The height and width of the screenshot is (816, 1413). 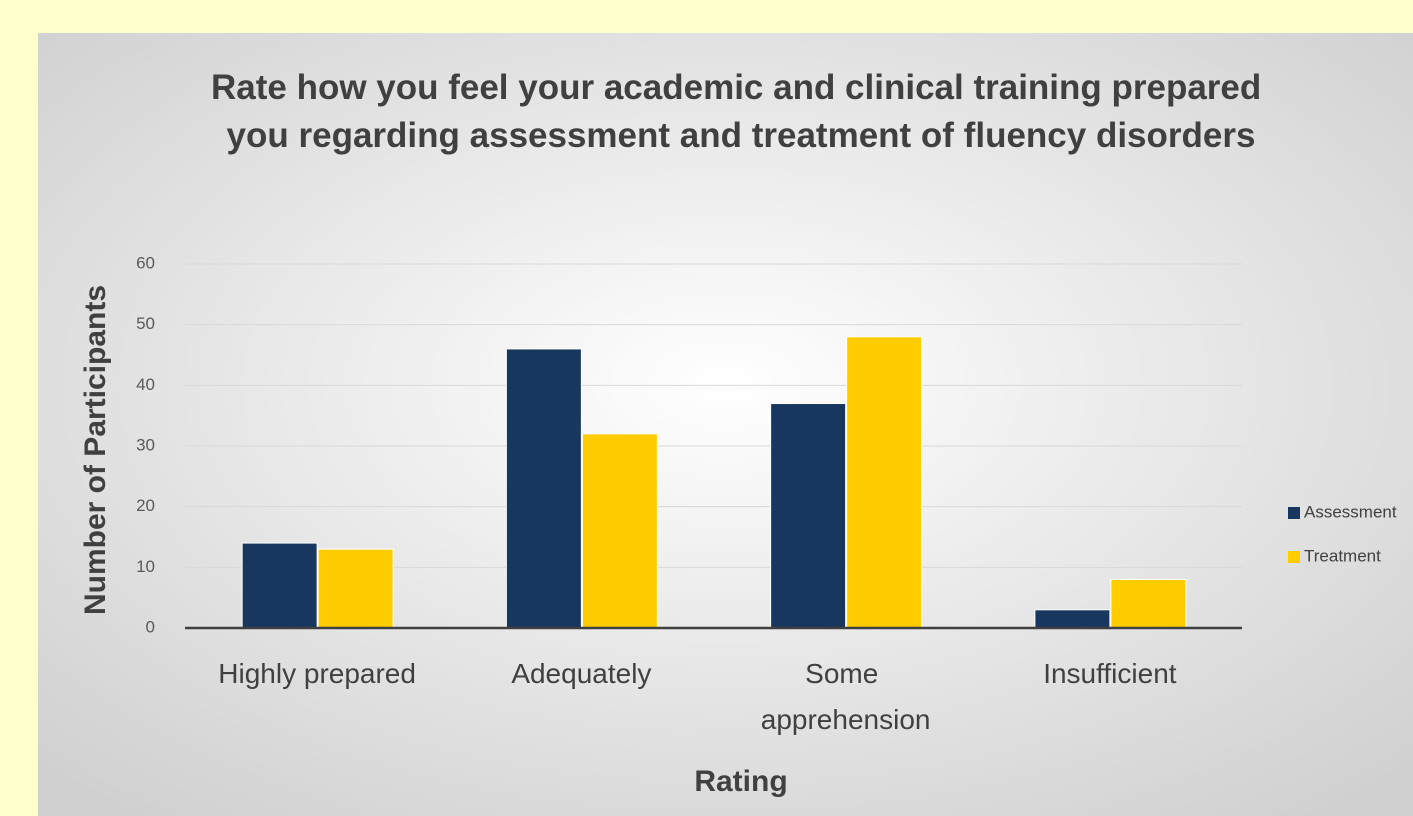 I want to click on x-axis-title: Rating, so click(x=740, y=781).